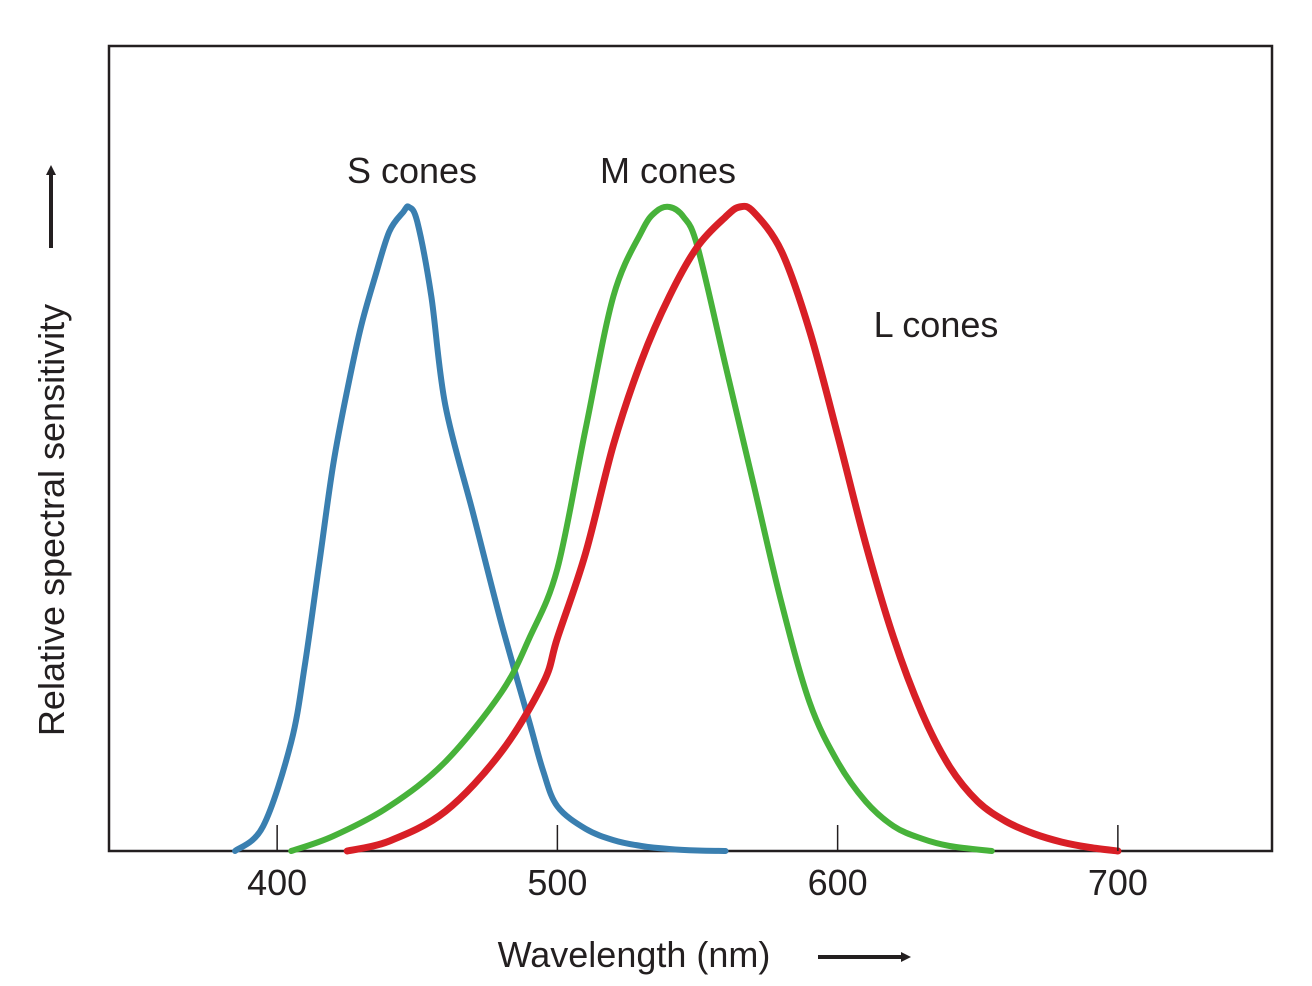 The width and height of the screenshot is (1312, 986). I want to click on x-tick-label-700: 700, so click(1118, 882).